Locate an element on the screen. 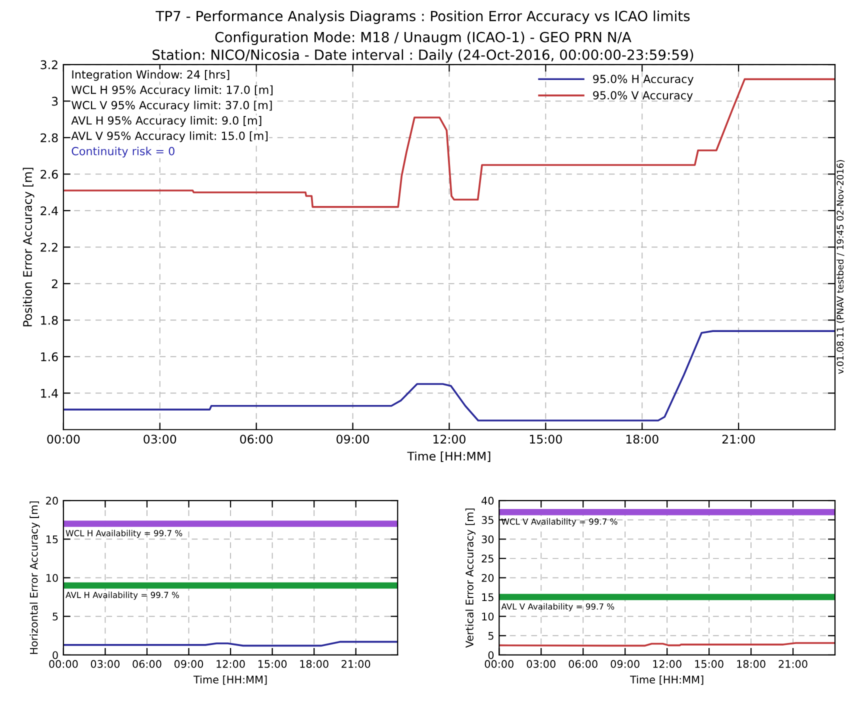 The image size is (846, 702). text: v.01.08.11 (PNAV testbed / 19:45 02-Nov-2016) is located at coordinates (840, 267).